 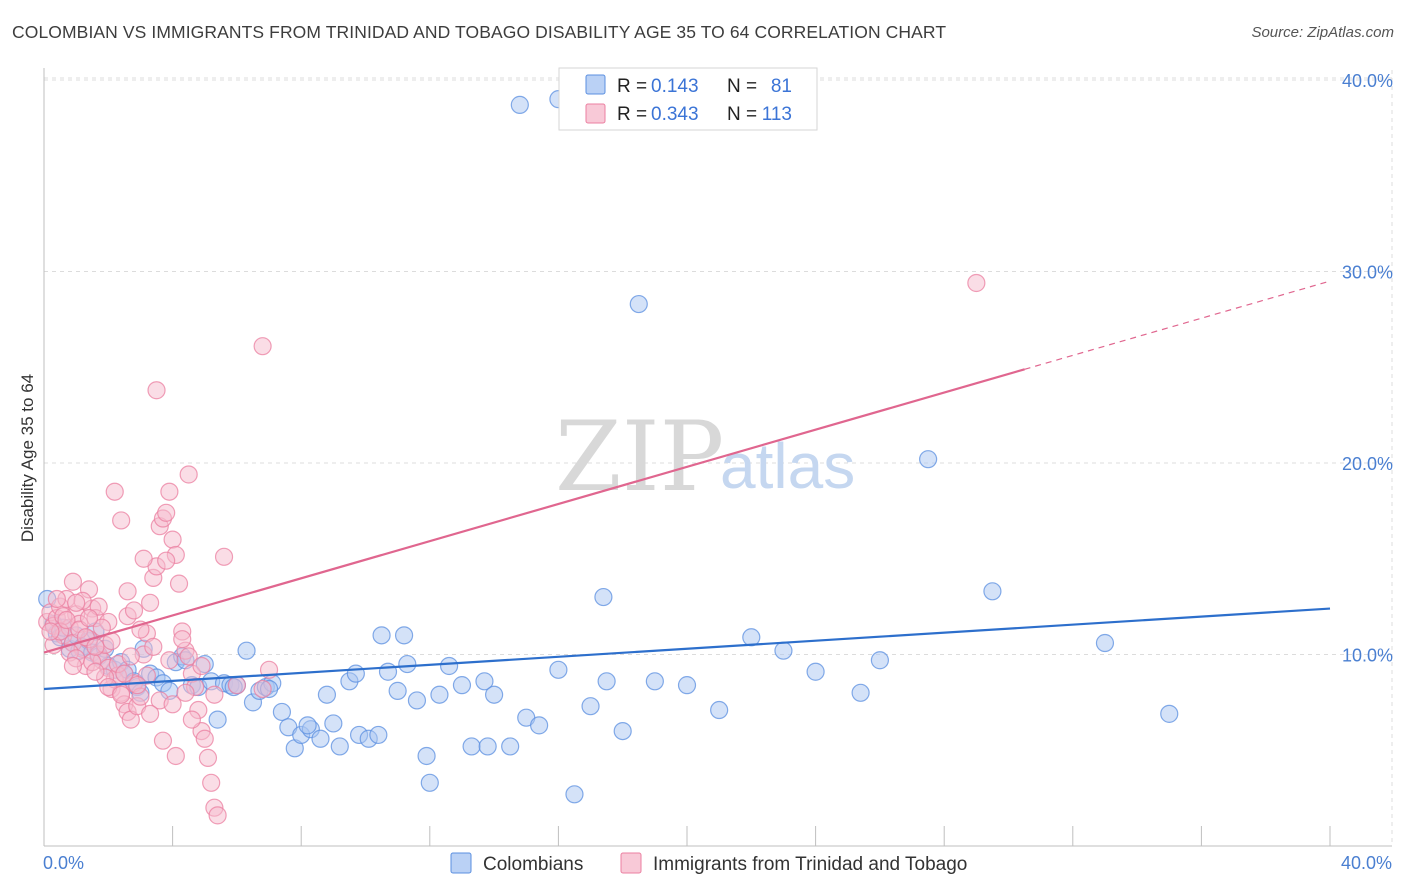 What do you see at coordinates (461, 863) in the screenshot?
I see `bottom-legend-swatch-colombians` at bounding box center [461, 863].